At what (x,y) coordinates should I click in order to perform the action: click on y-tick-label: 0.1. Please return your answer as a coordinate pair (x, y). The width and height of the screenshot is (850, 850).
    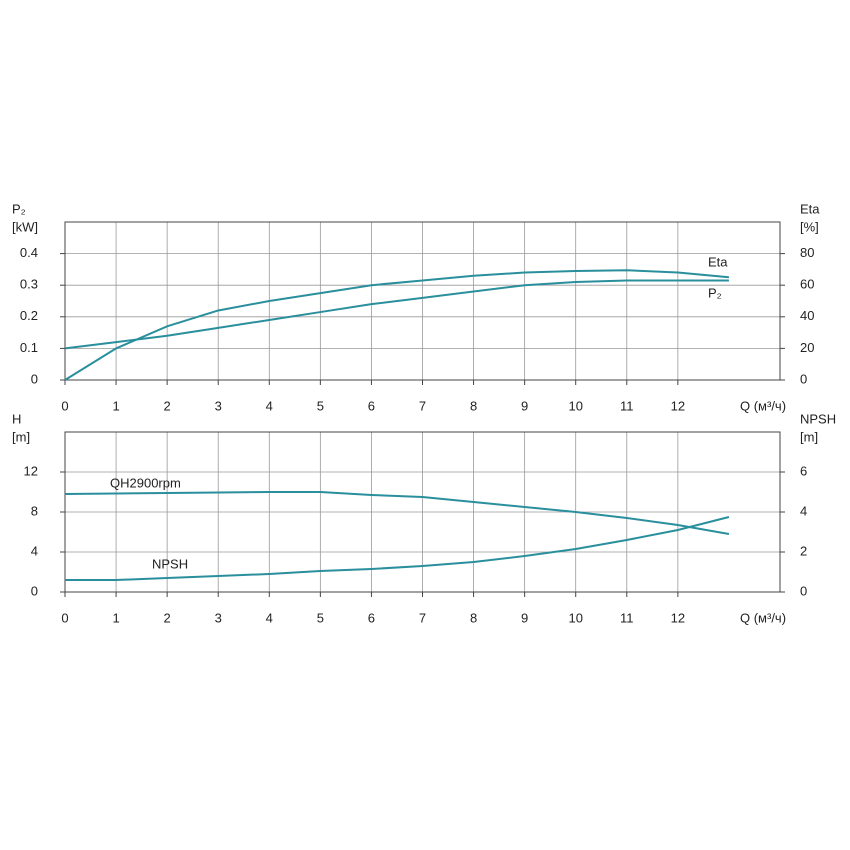
    Looking at the image, I should click on (29, 347).